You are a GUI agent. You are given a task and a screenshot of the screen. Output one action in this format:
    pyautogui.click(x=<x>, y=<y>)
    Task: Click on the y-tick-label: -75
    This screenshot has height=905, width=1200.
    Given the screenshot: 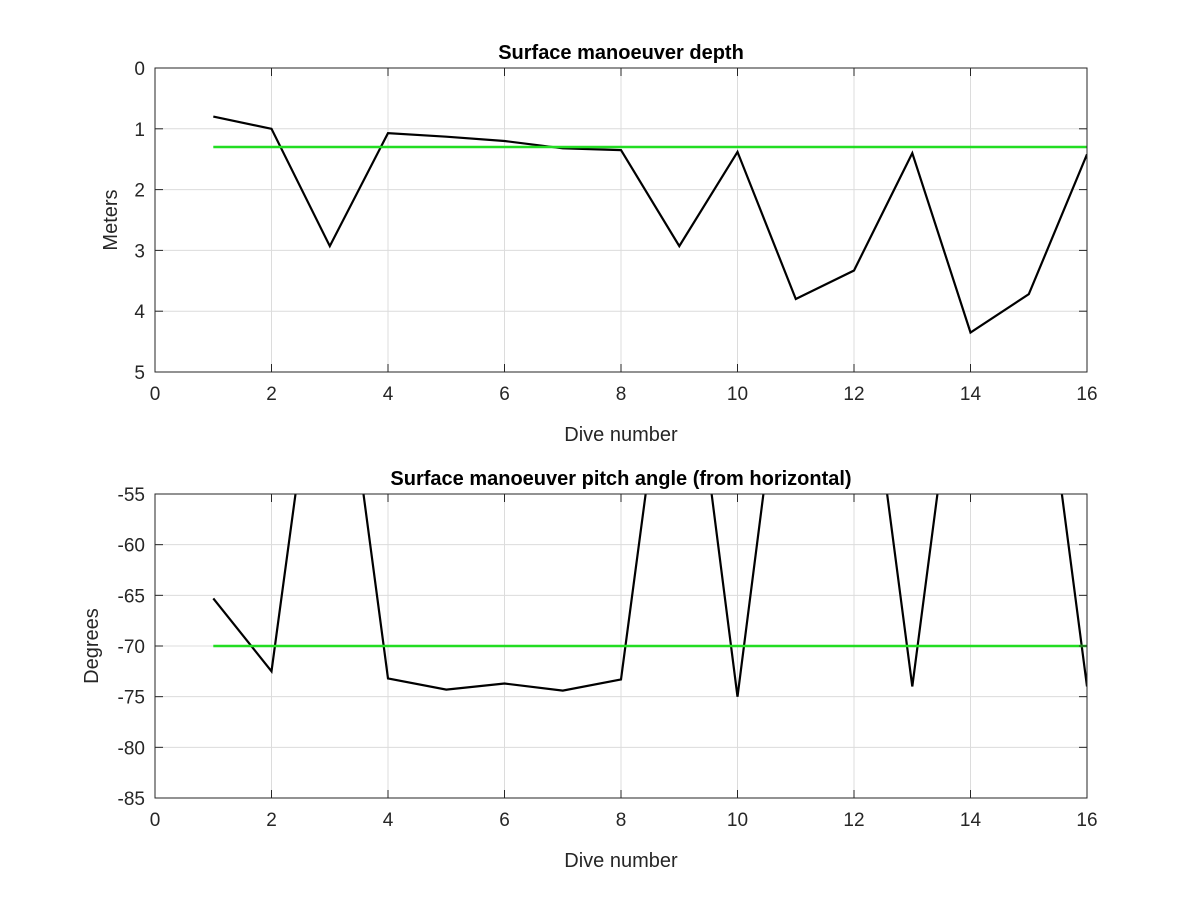 What is the action you would take?
    pyautogui.click(x=131, y=698)
    